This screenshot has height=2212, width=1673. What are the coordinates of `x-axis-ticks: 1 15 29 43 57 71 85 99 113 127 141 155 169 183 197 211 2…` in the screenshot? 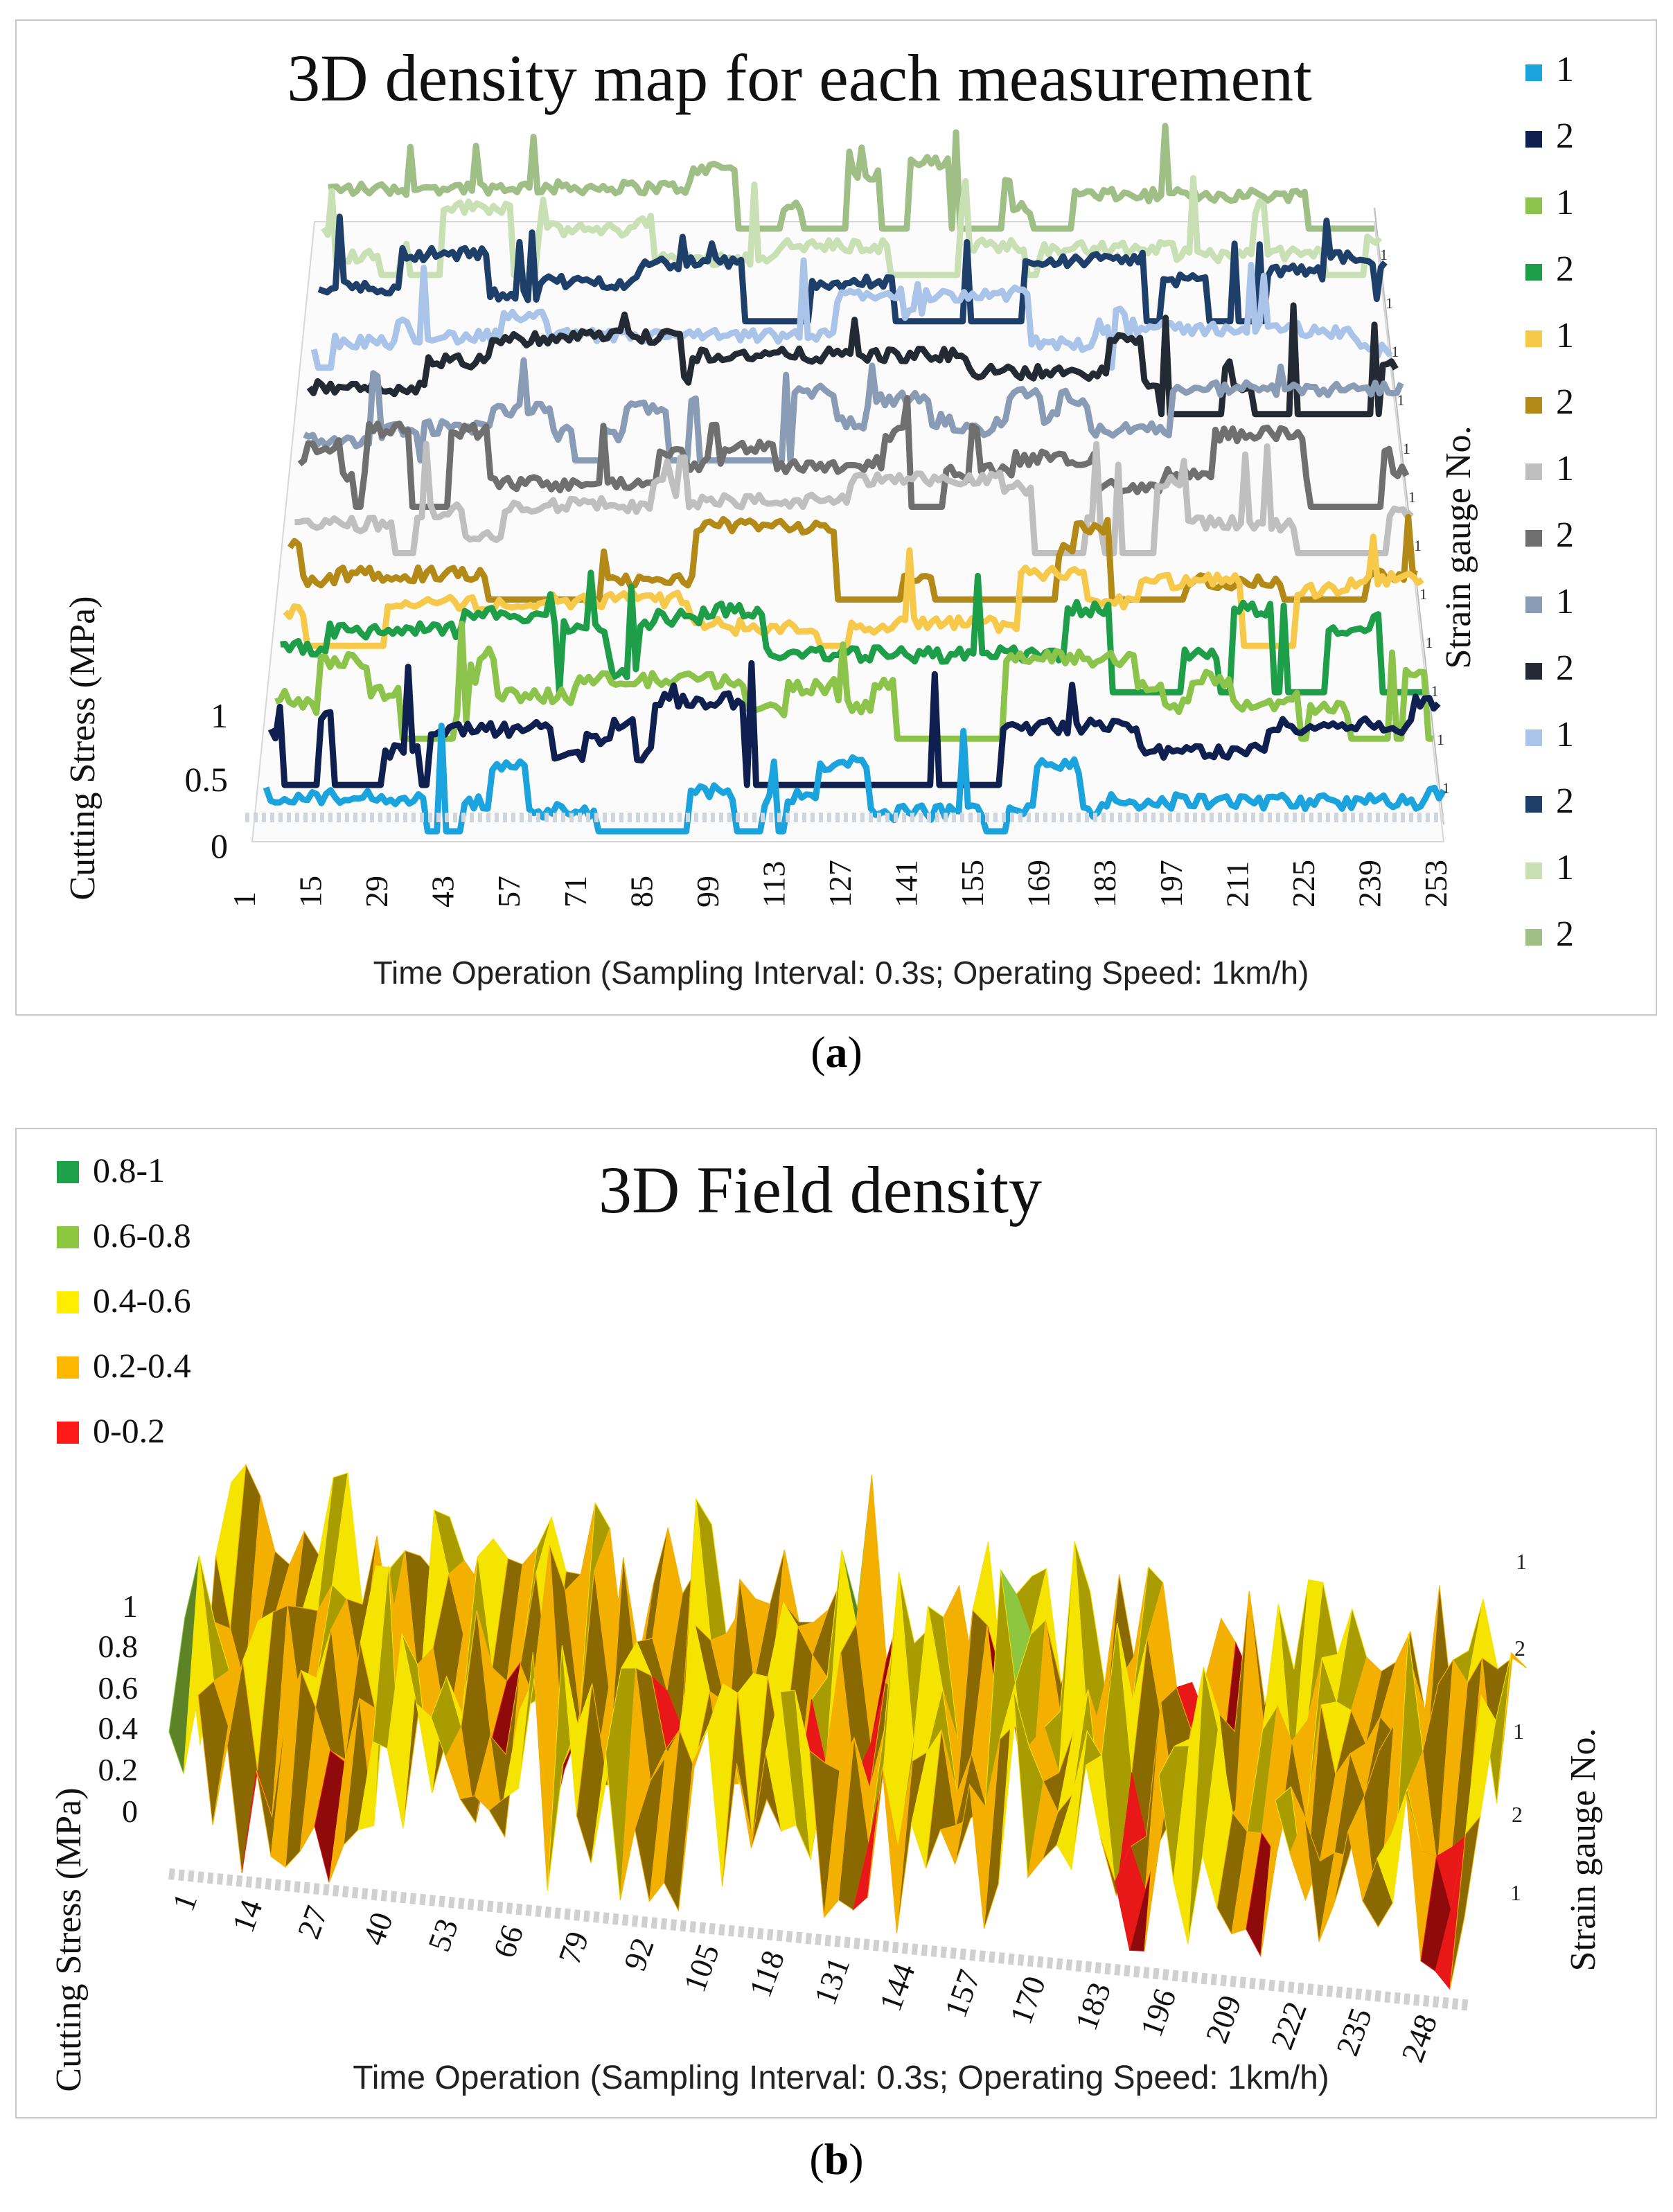 It's located at (840, 861).